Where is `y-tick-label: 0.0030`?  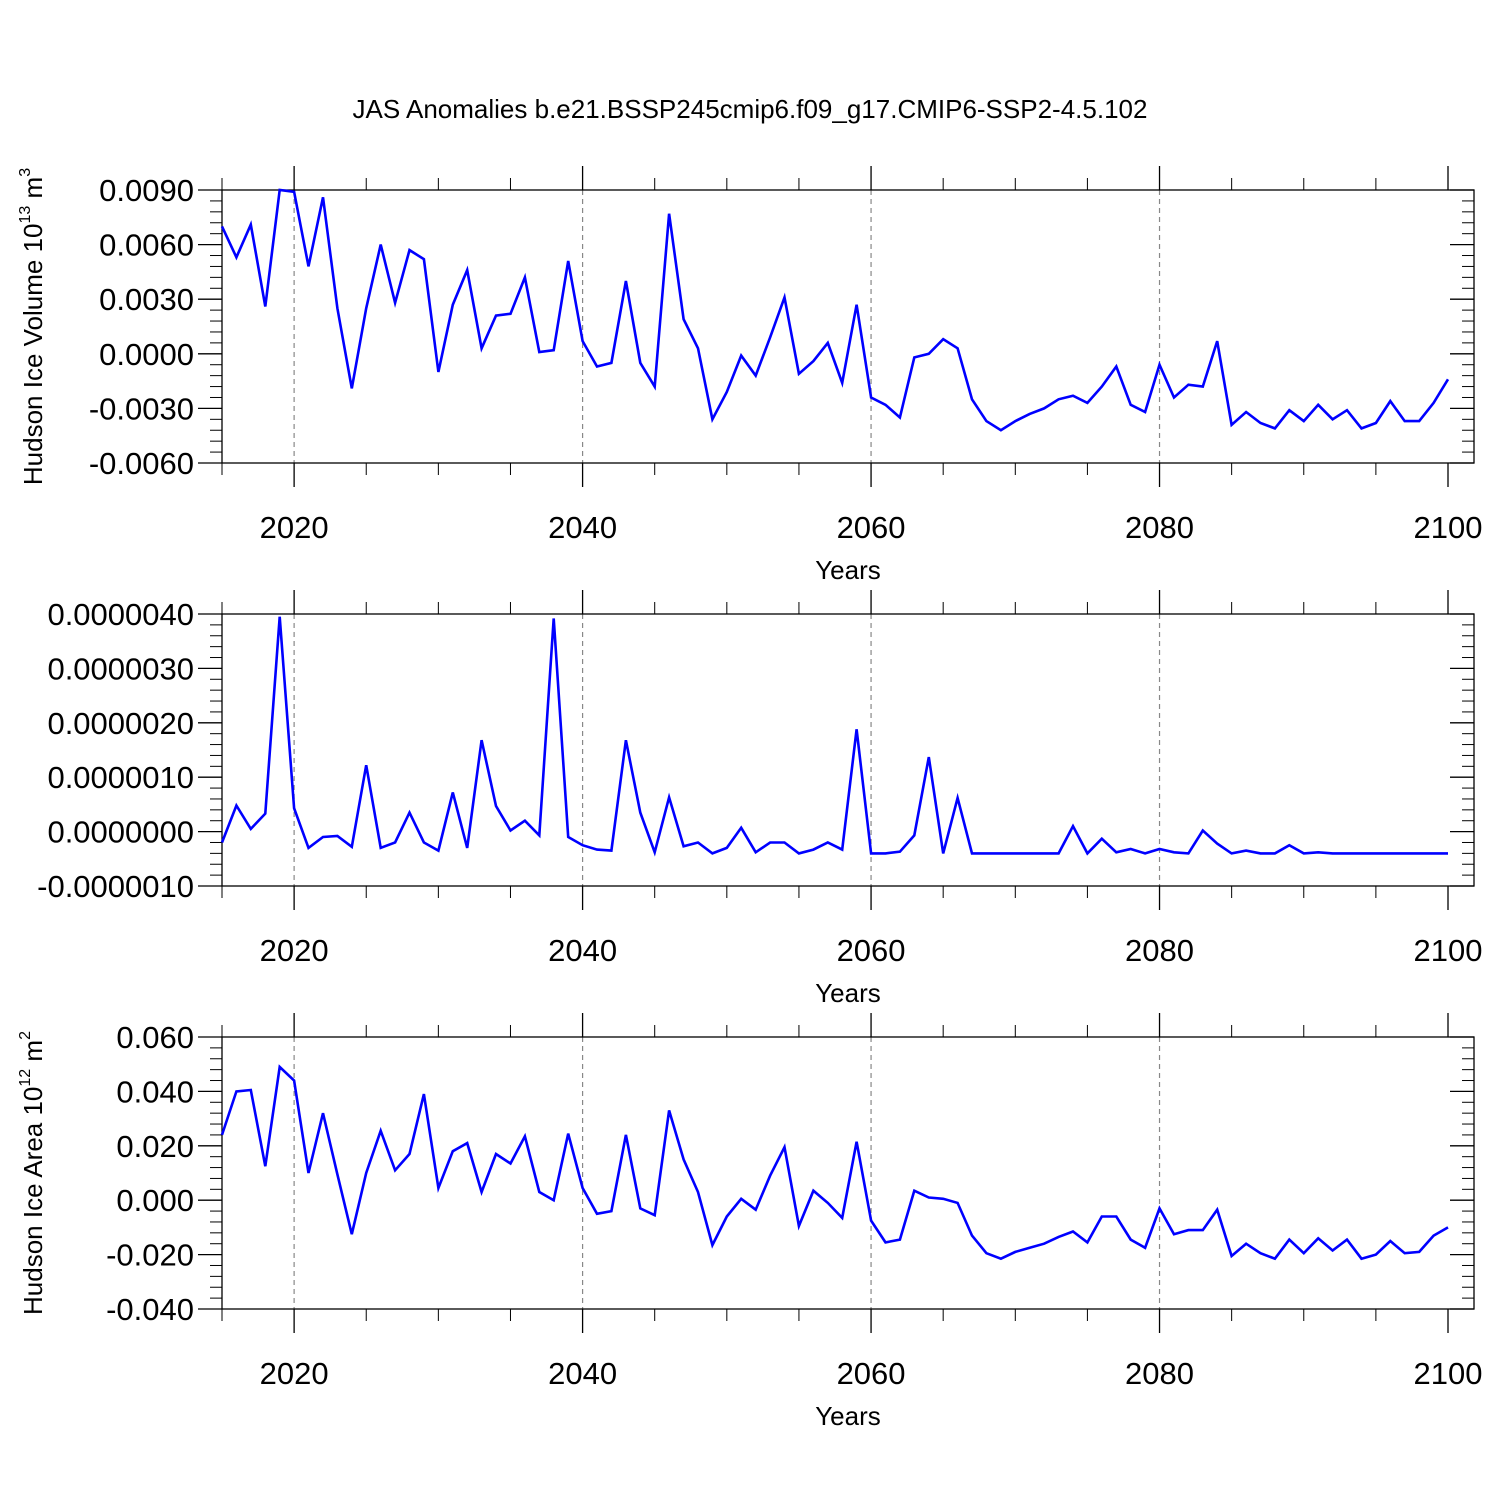 y-tick-label: 0.0030 is located at coordinates (146, 299).